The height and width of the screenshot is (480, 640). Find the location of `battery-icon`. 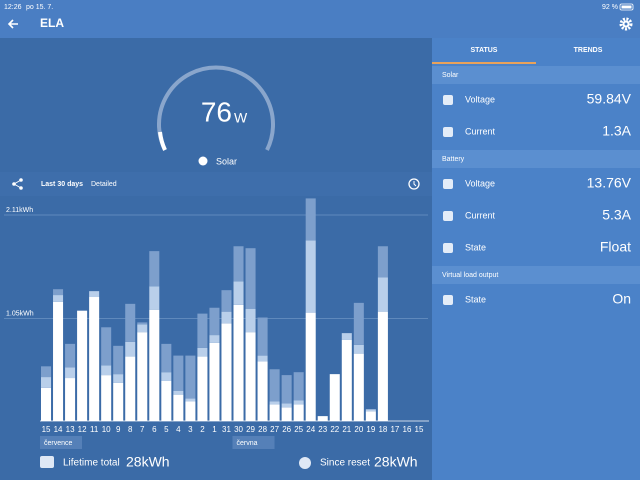

battery-icon is located at coordinates (626, 7).